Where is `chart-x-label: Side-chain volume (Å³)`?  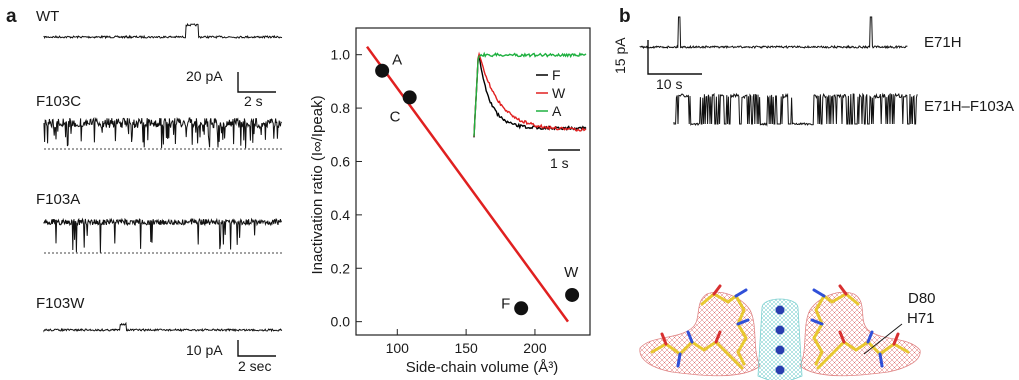
chart-x-label: Side-chain volume (Å³) is located at coordinates (482, 367).